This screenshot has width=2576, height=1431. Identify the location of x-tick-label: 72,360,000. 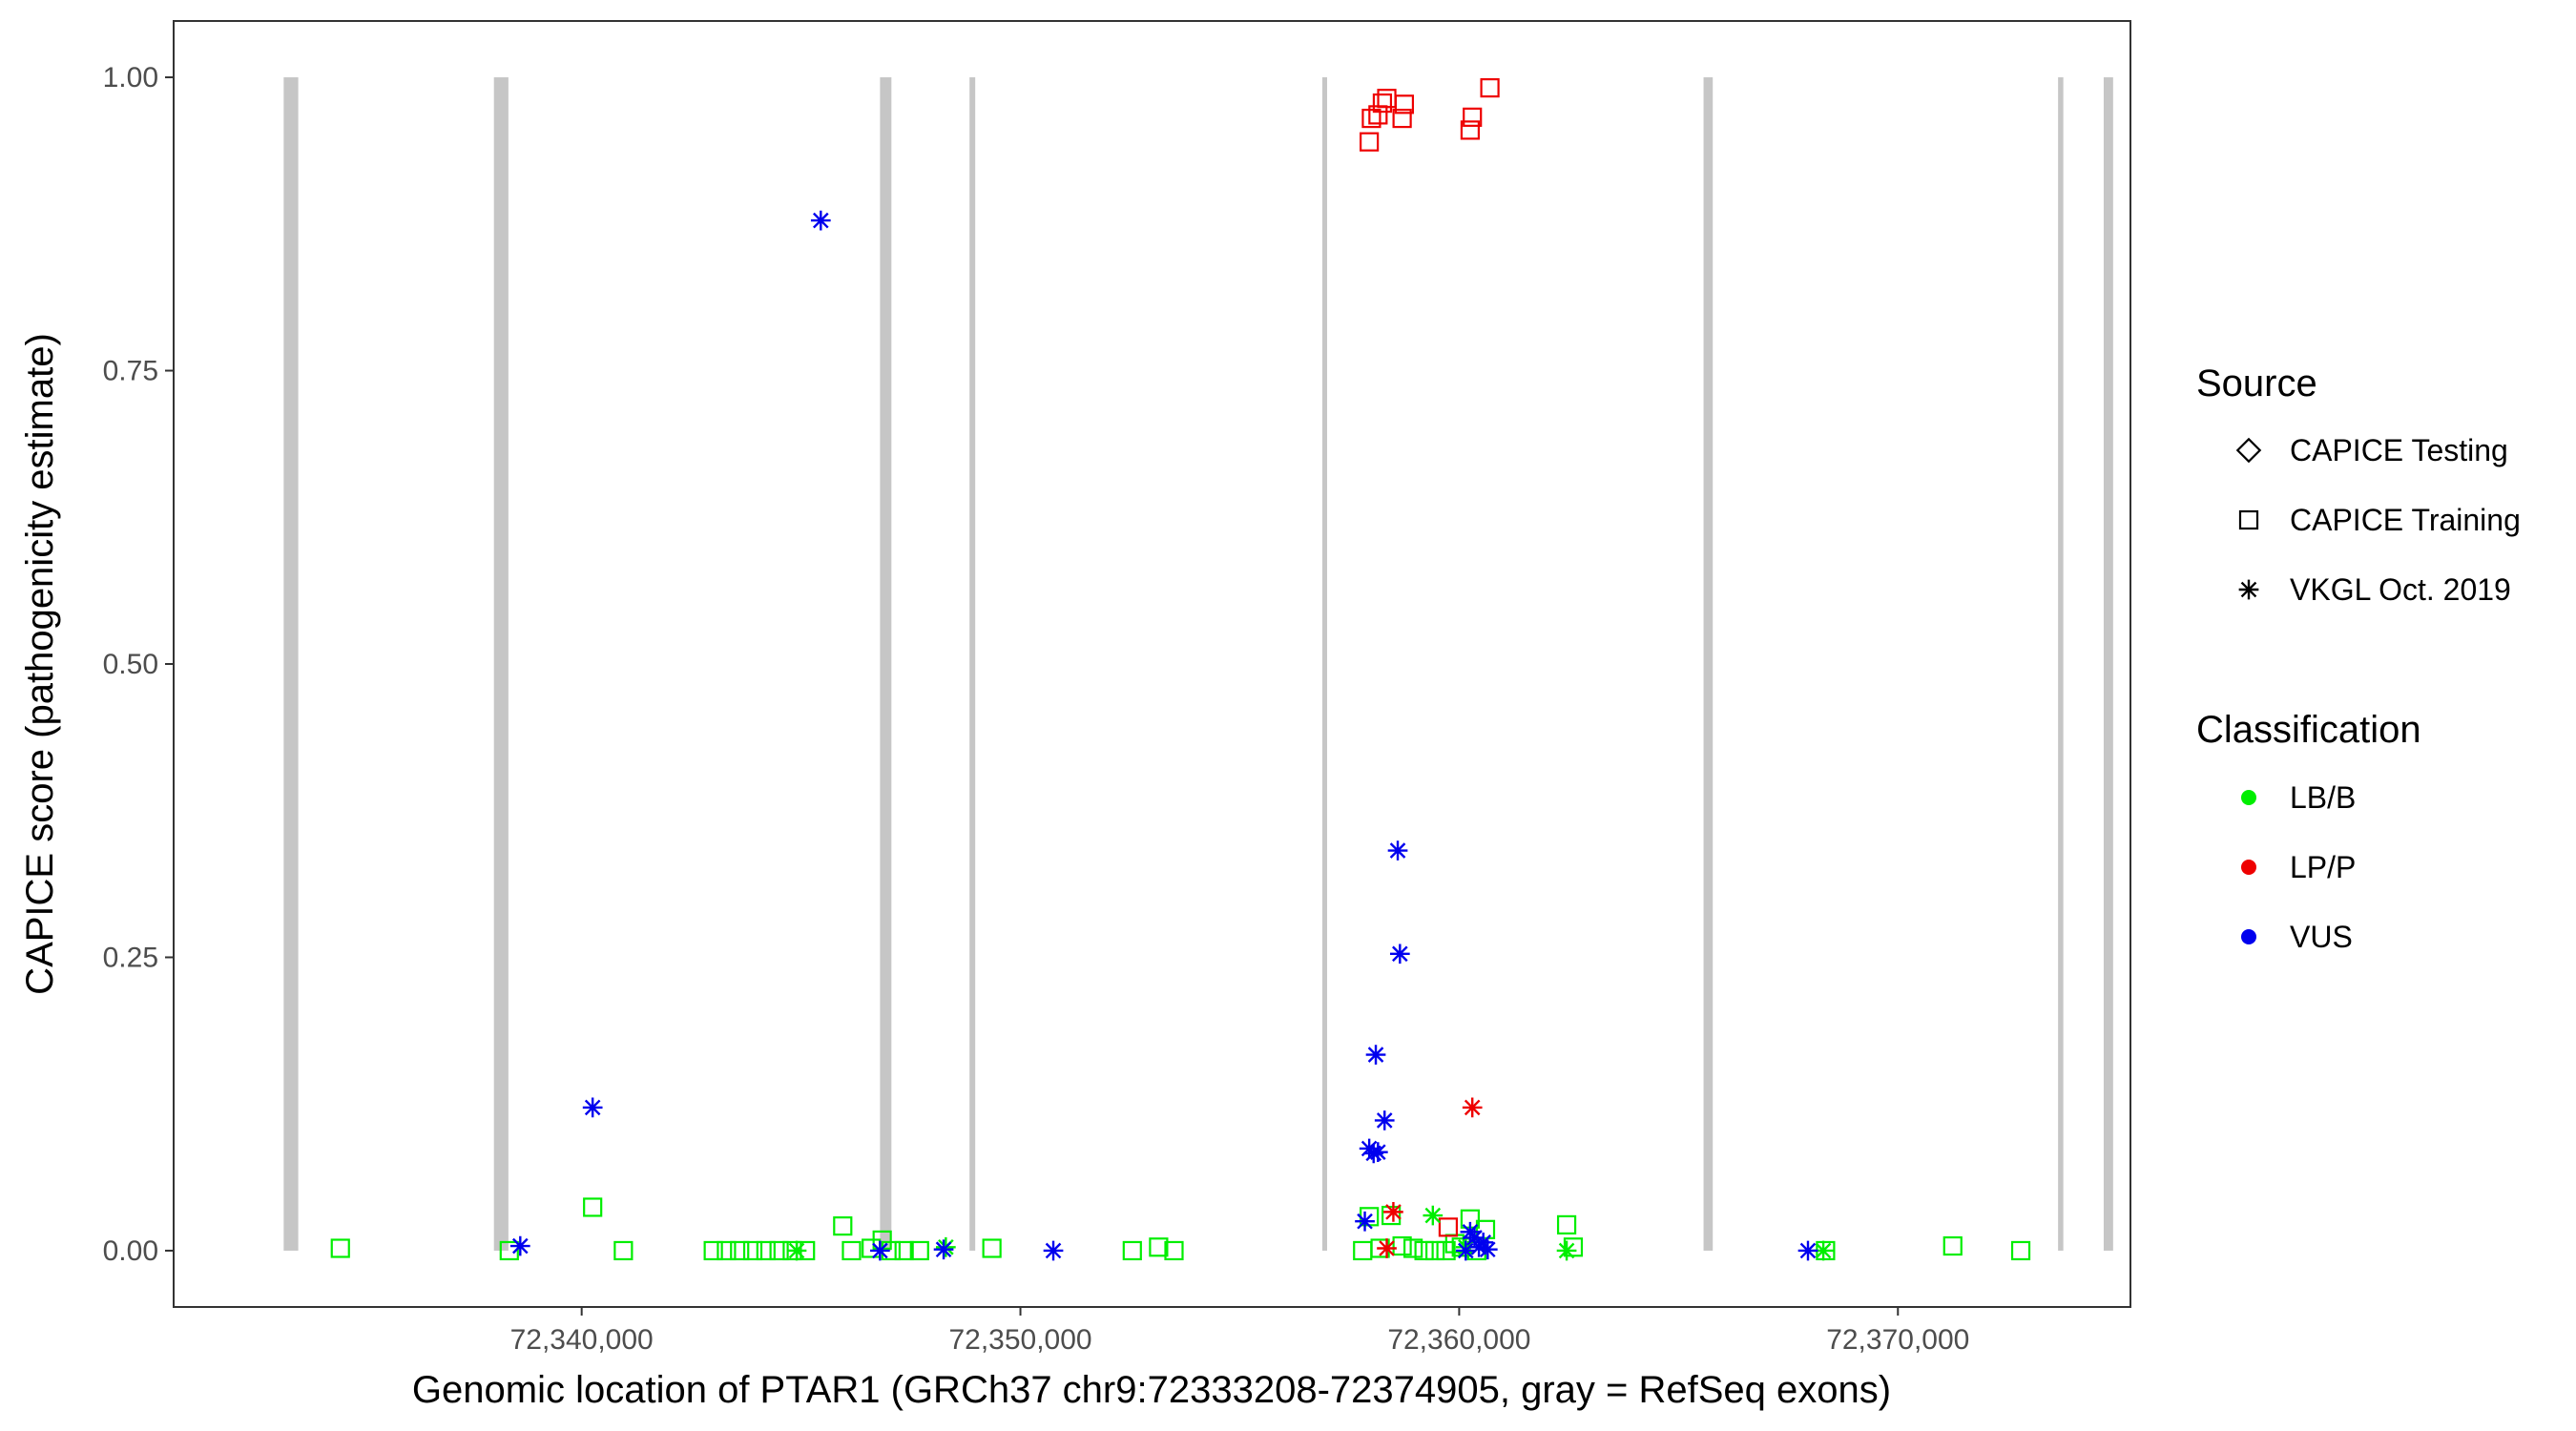
(1458, 1340).